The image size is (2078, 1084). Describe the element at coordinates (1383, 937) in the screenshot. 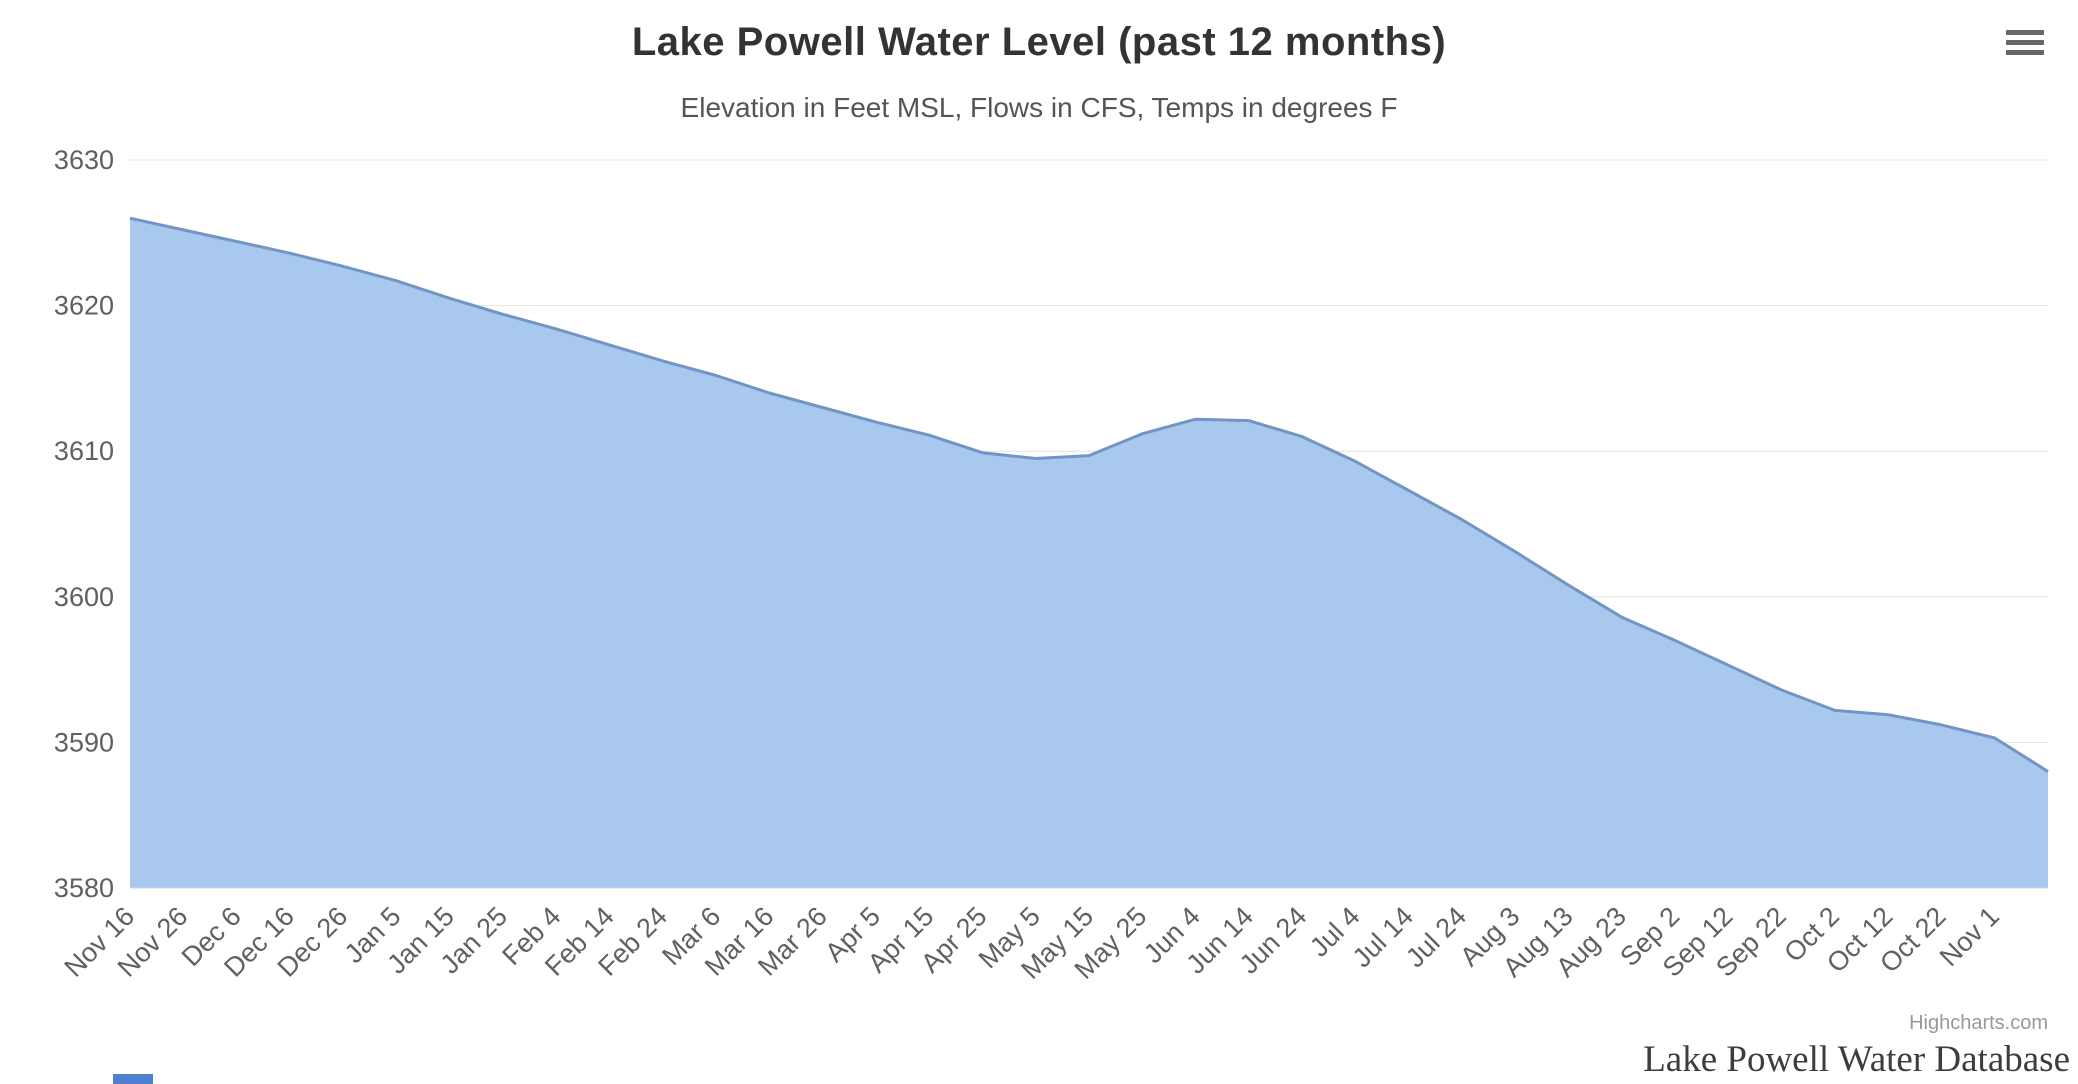

I see `x-axis-label: Jul 14` at that location.